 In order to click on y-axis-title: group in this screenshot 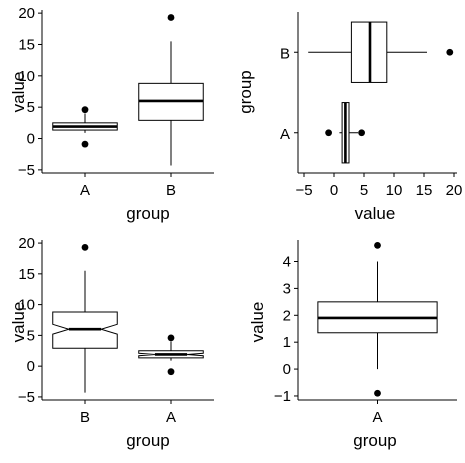, I will do `click(245, 91)`.